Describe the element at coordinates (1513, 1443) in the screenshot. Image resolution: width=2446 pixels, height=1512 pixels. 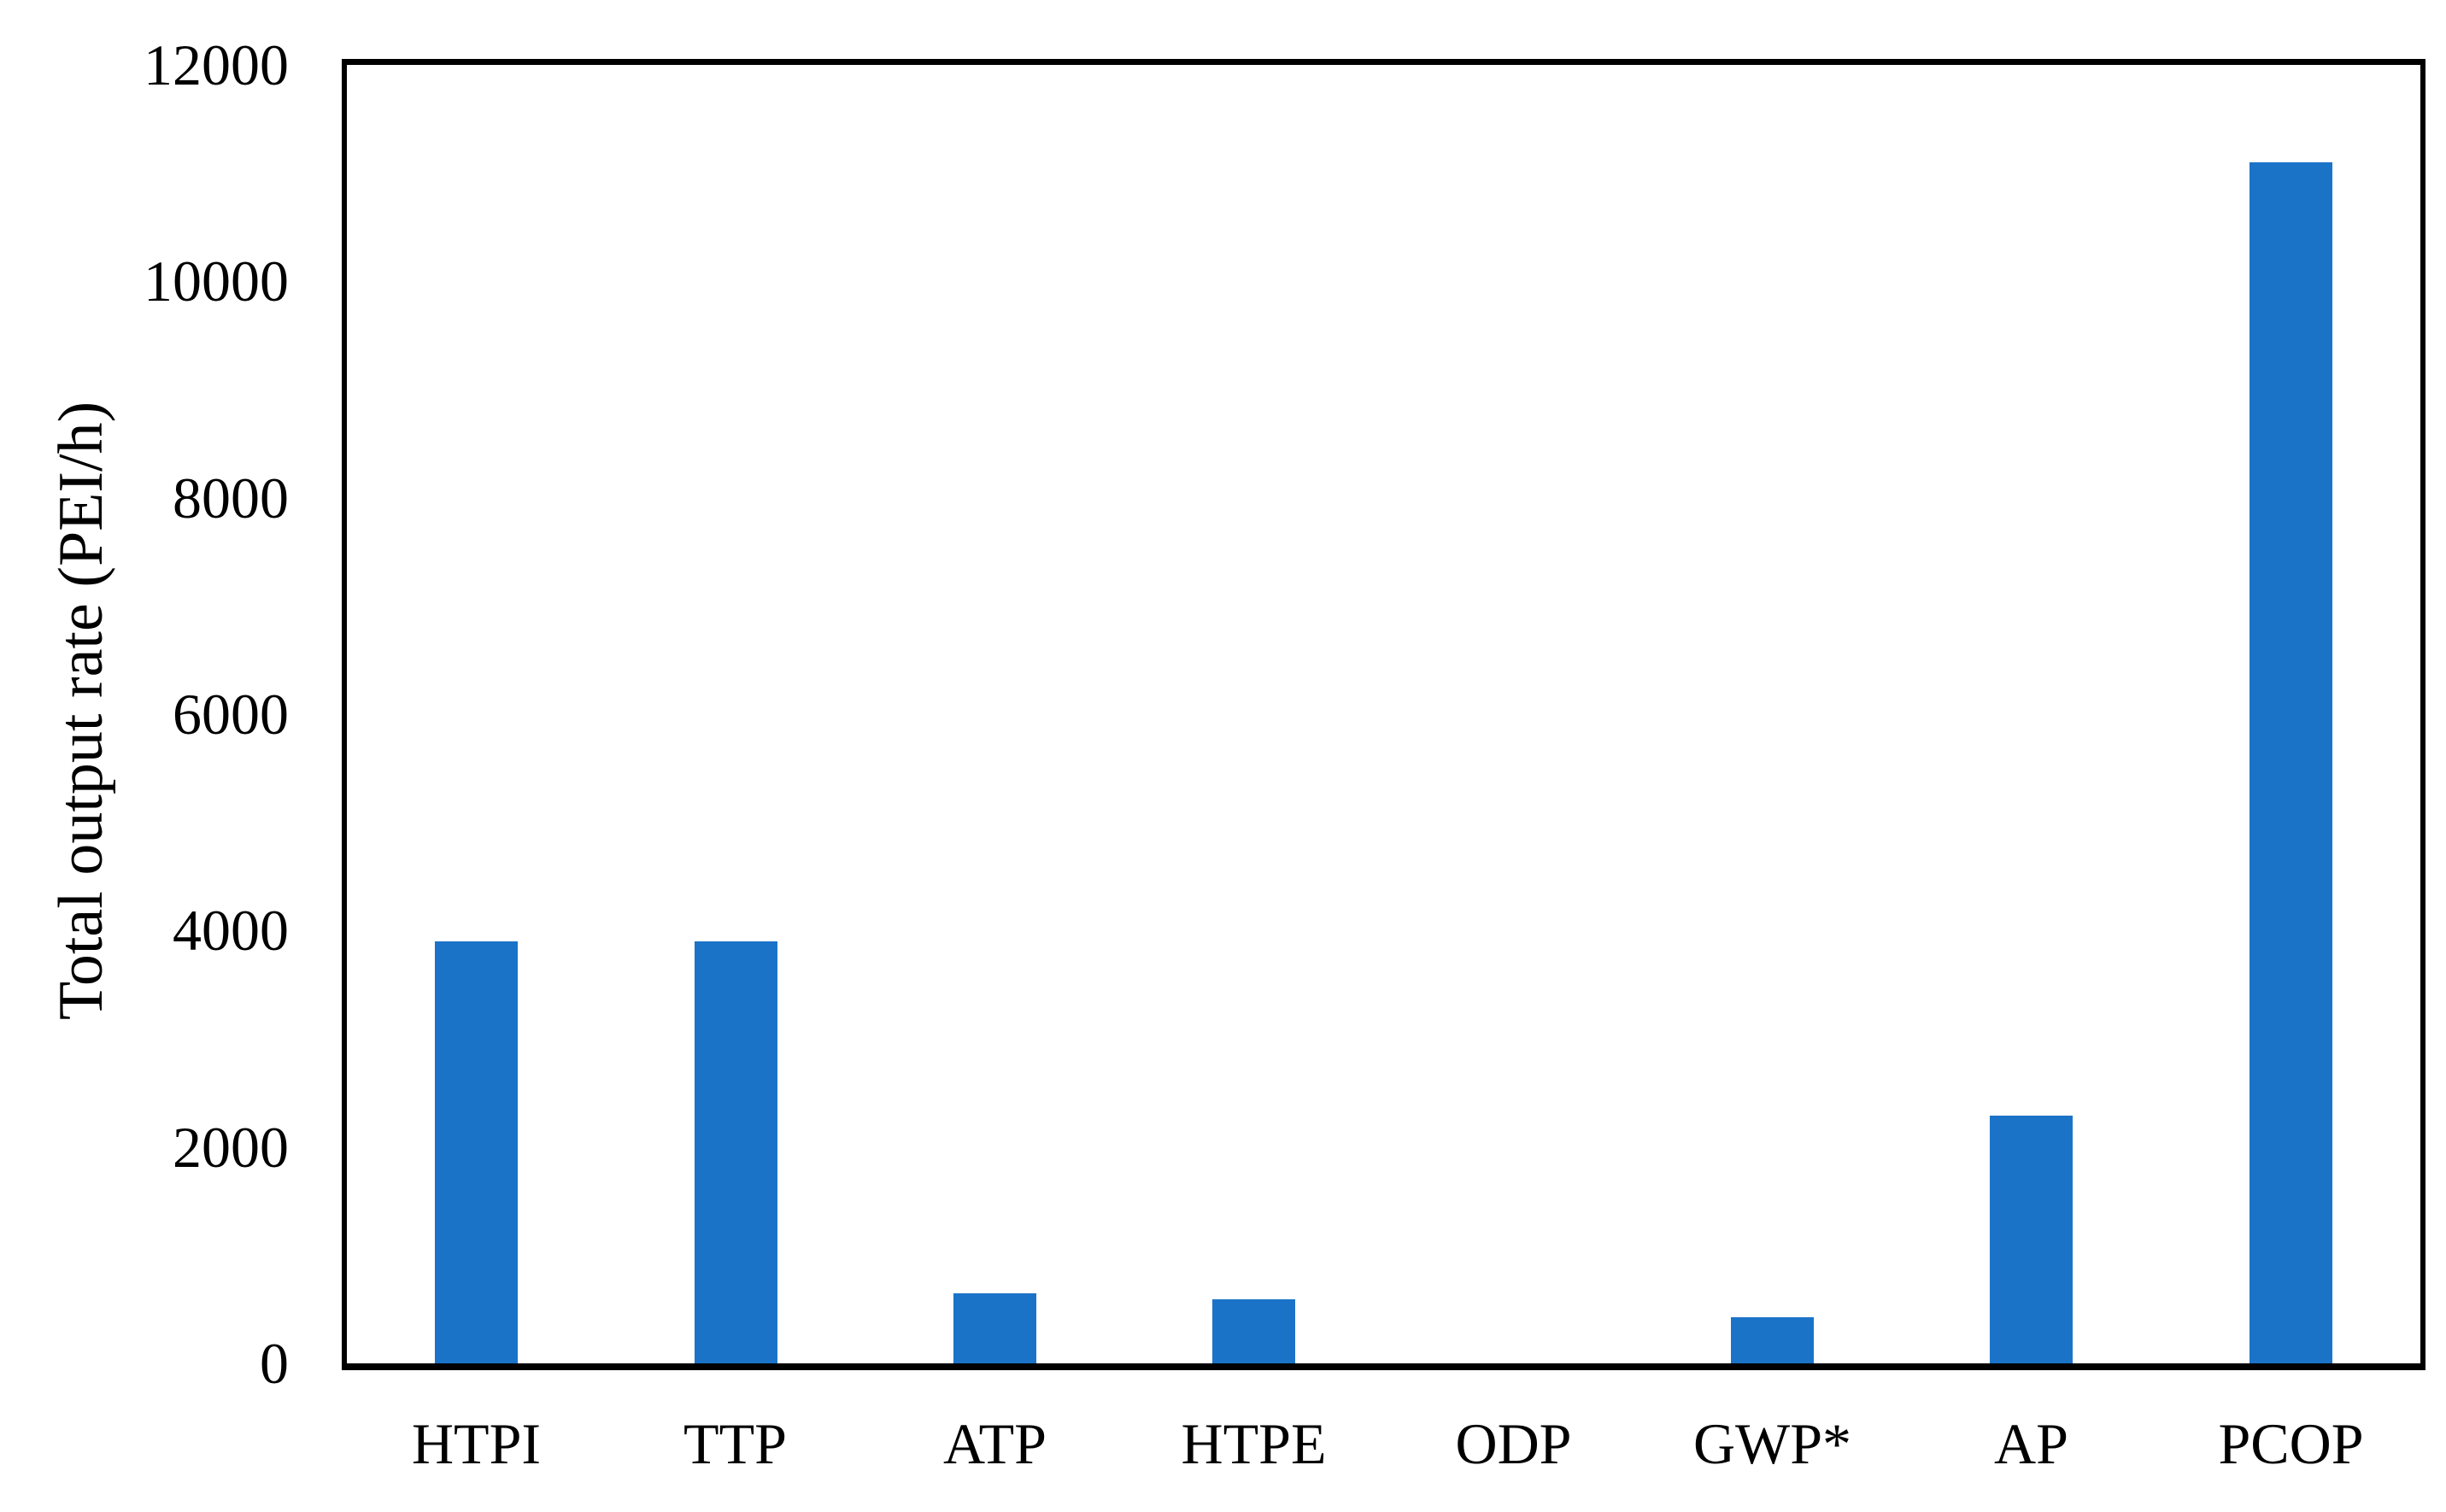
I see `x-category-label: ODP` at that location.